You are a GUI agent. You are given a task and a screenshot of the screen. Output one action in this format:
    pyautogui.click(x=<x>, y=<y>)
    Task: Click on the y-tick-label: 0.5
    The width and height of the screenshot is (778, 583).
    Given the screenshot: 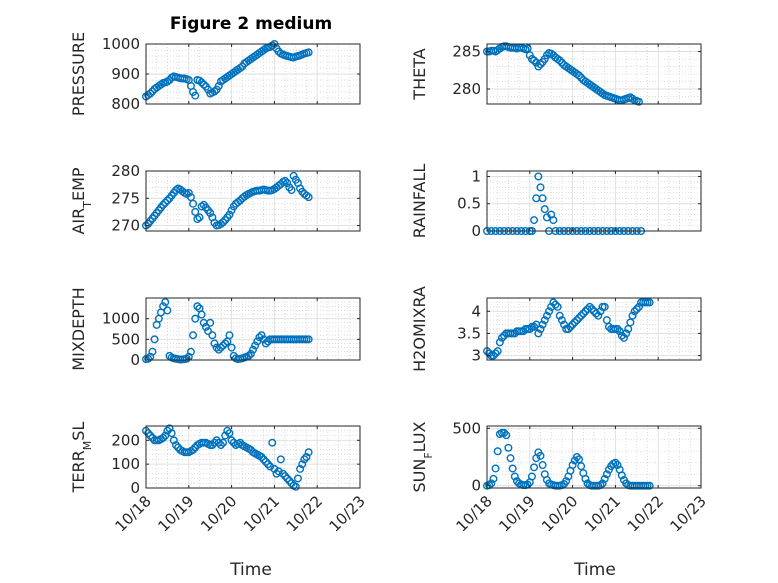 What is the action you would take?
    pyautogui.click(x=469, y=204)
    